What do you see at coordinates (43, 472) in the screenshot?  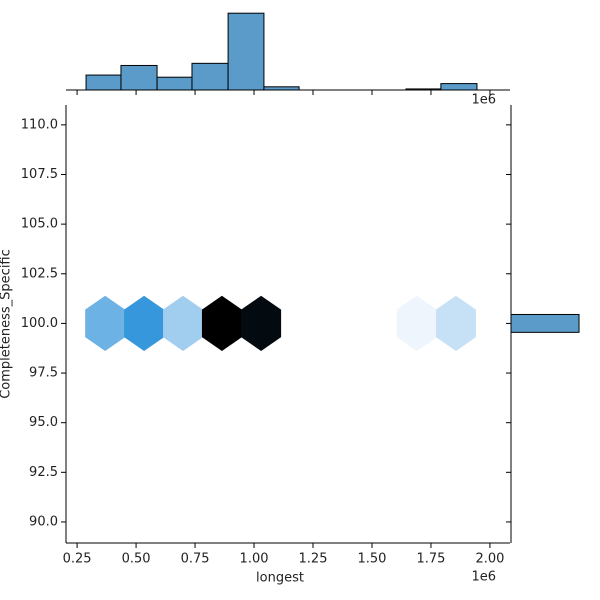 I see `y-tick-label: 92.5` at bounding box center [43, 472].